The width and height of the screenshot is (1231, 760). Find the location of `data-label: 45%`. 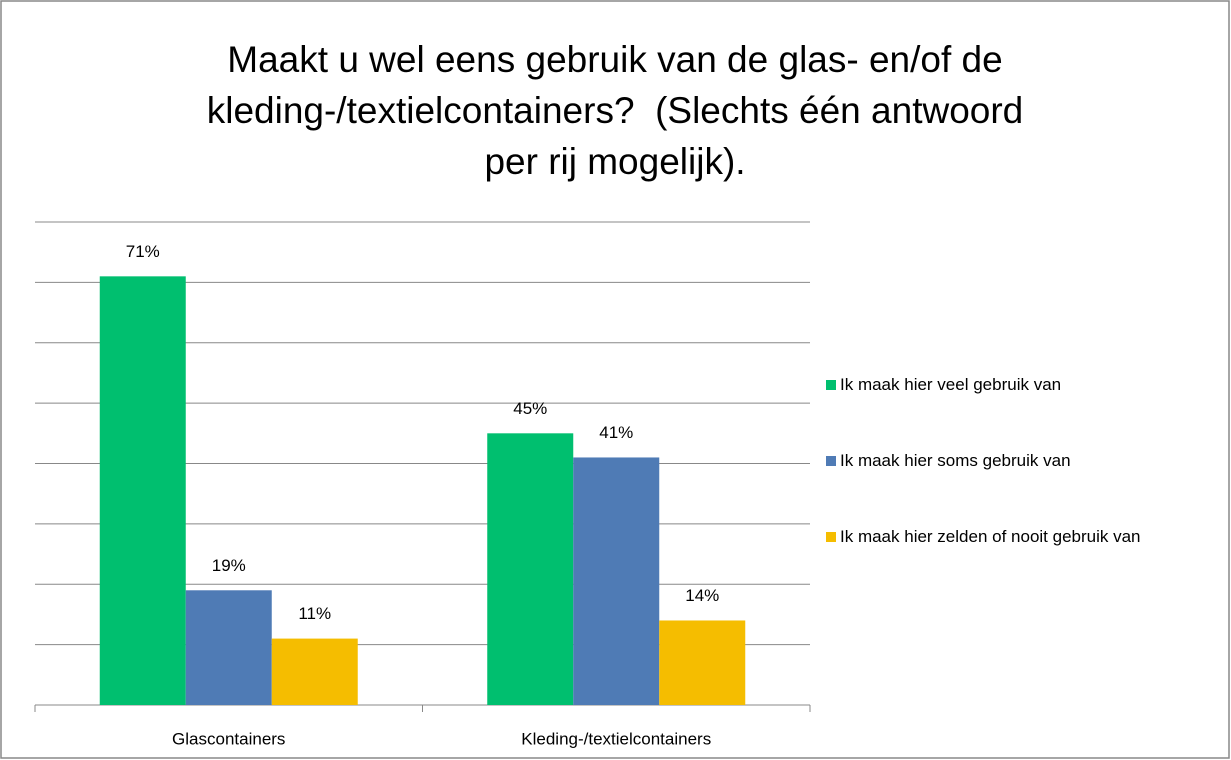

data-label: 45% is located at coordinates (530, 408).